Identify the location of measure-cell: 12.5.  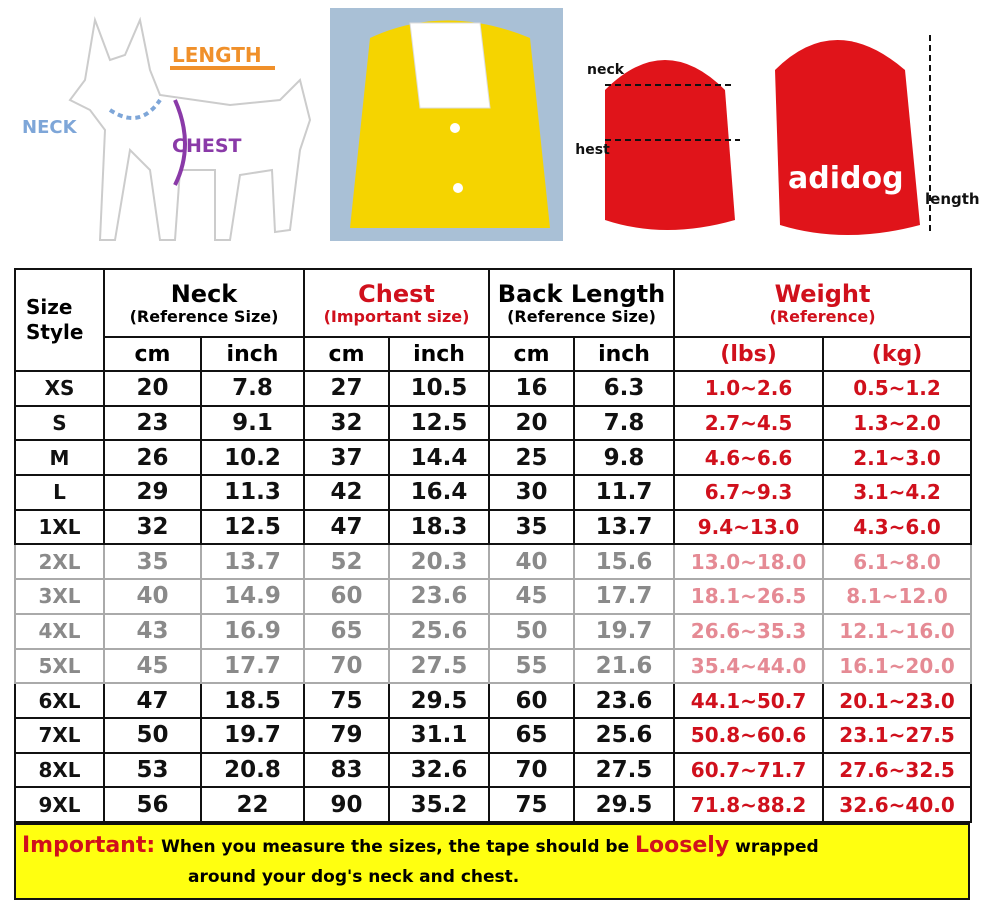
(439, 423).